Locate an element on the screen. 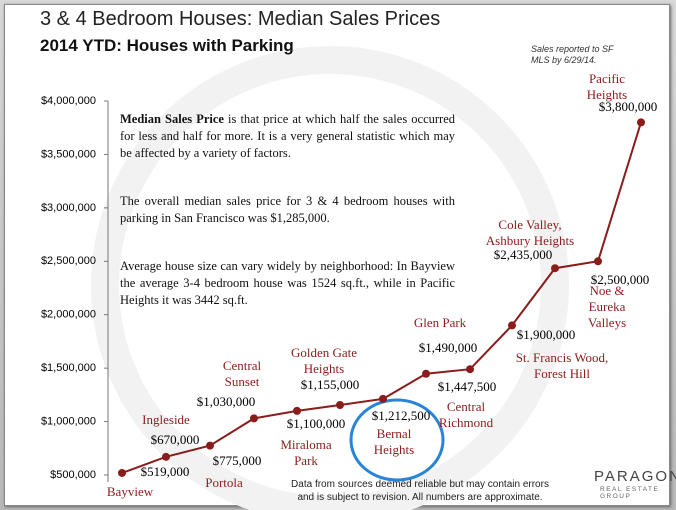 This screenshot has width=676, height=510. chart-subtitle: 2014 YTD: Houses with Parking is located at coordinates (167, 45).